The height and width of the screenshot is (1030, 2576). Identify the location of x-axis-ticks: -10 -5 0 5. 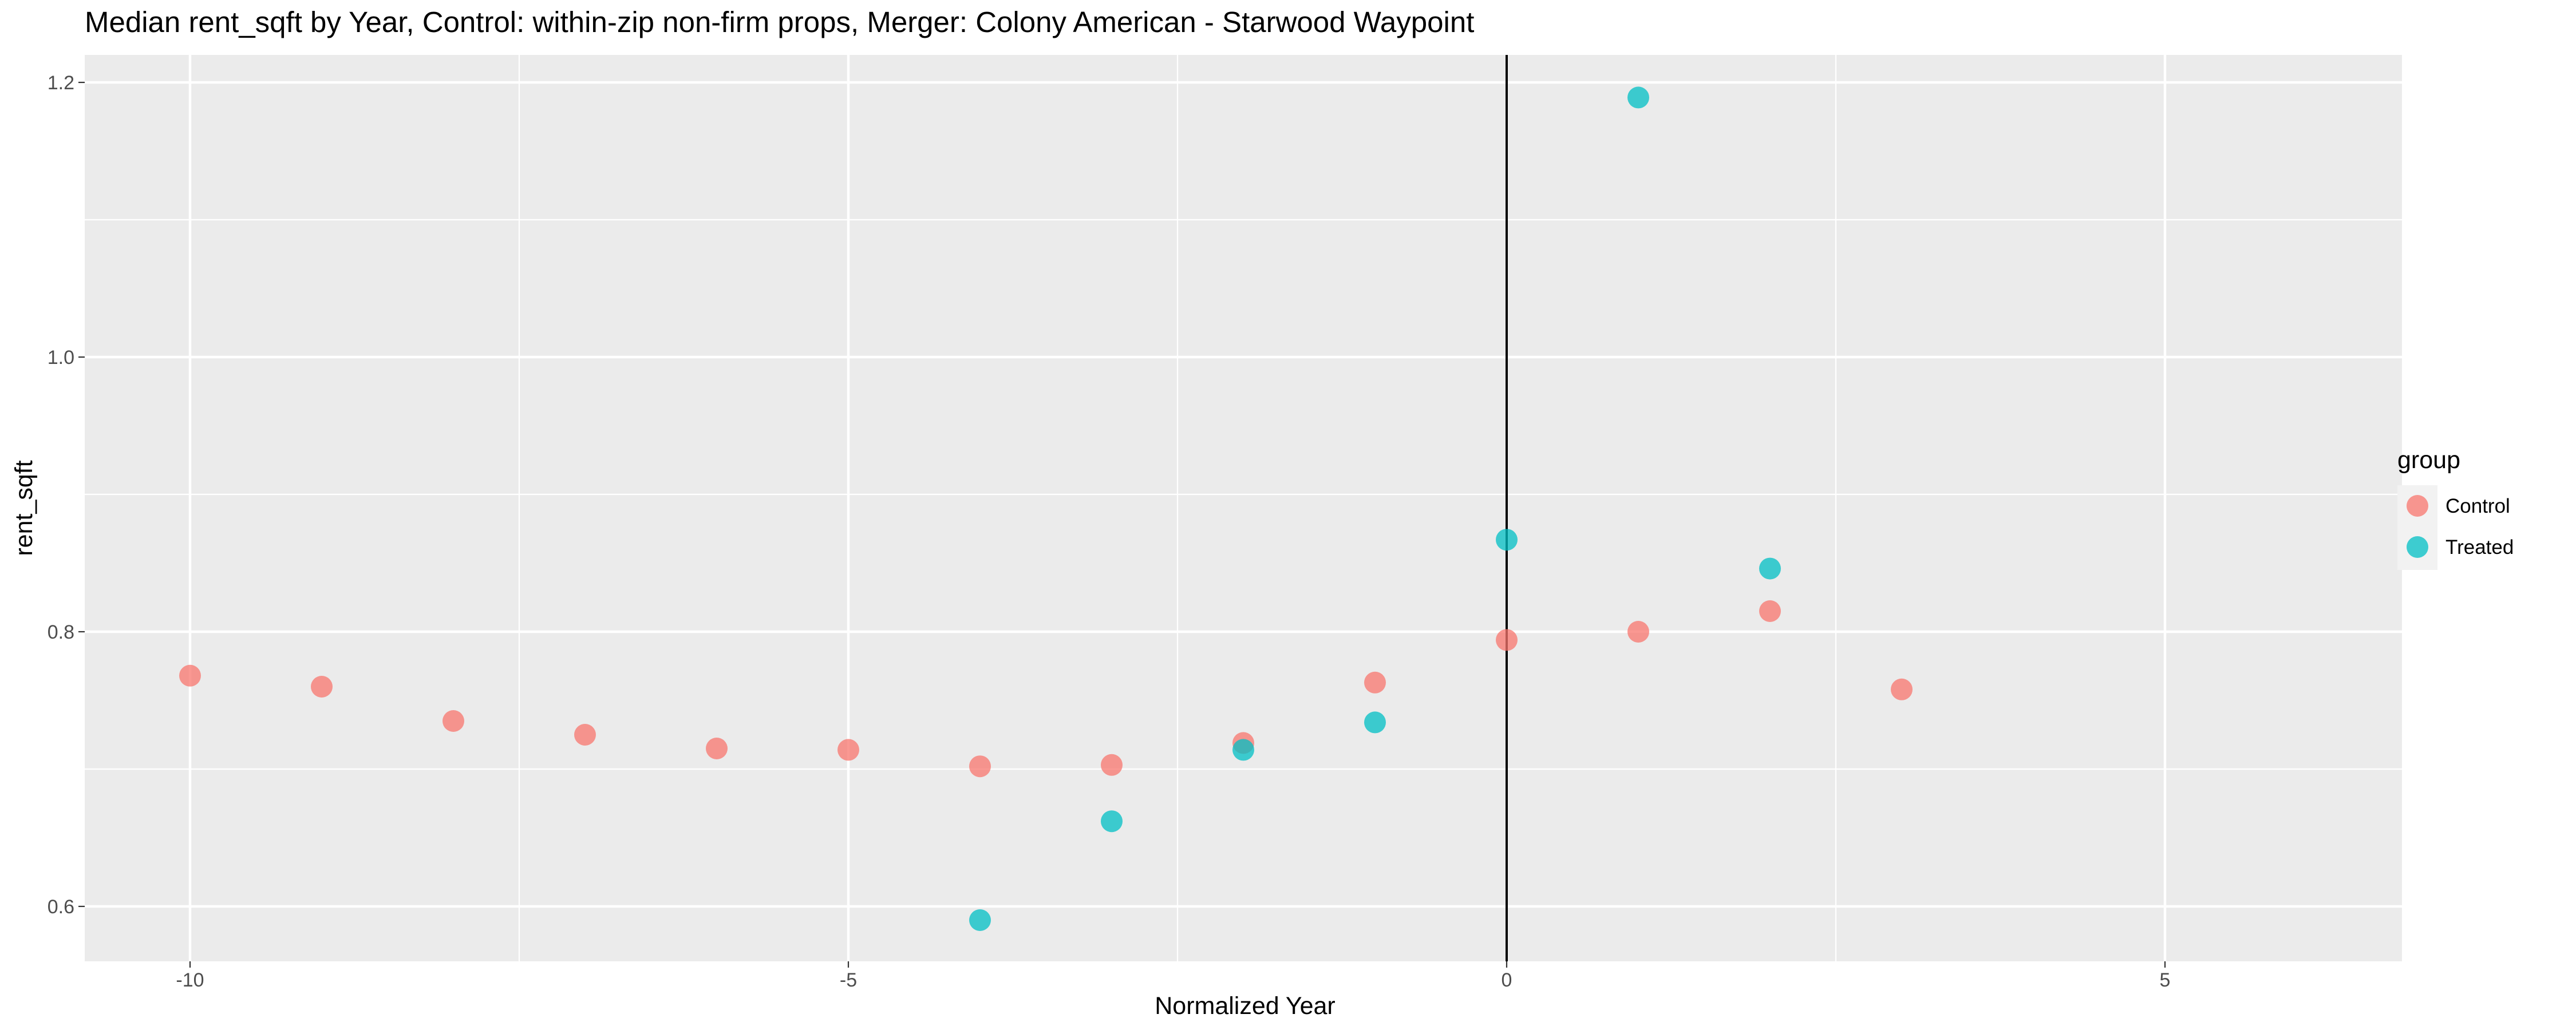
(1173, 976).